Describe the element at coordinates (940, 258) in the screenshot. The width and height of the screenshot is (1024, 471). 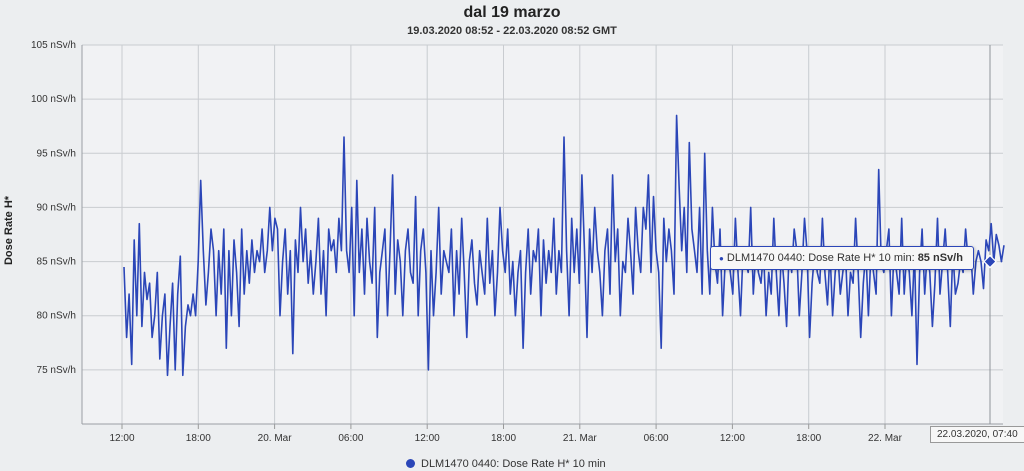
I see `tooltip-value: 85 nSv/h` at that location.